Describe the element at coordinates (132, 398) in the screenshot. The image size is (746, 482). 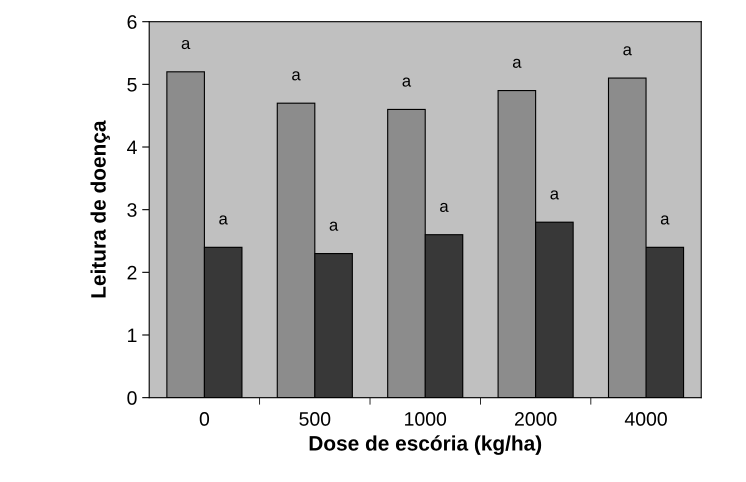
I see `y-tick-label: 0` at that location.